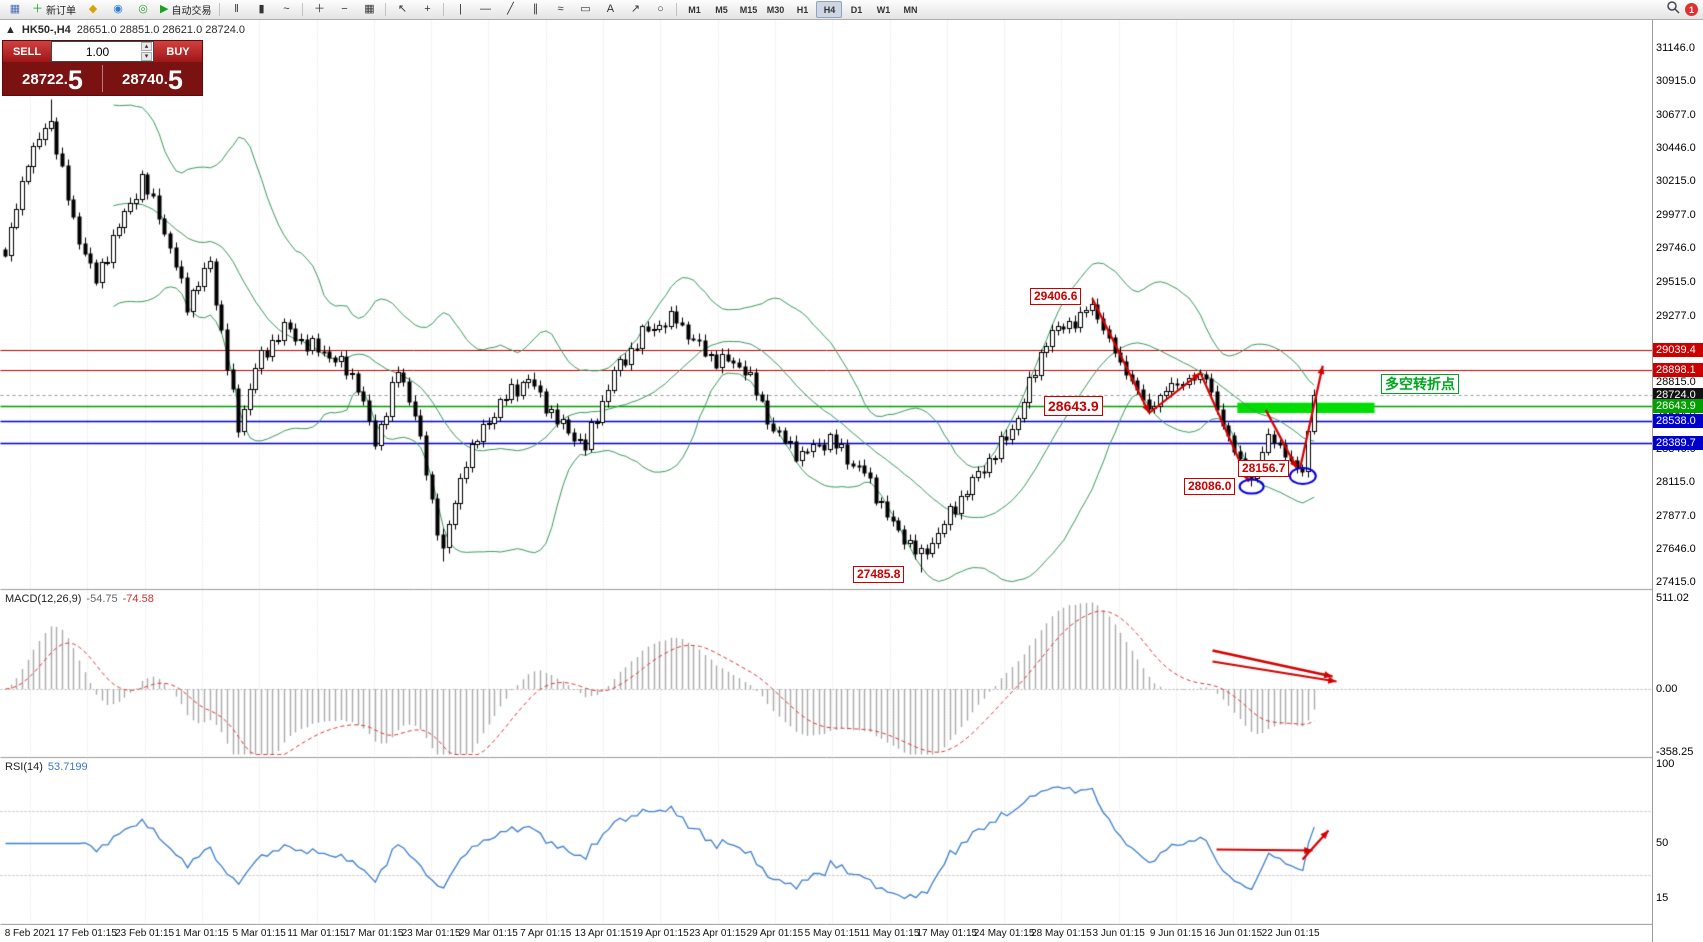 This screenshot has height=942, width=1703. I want to click on search-icon, so click(1673, 9).